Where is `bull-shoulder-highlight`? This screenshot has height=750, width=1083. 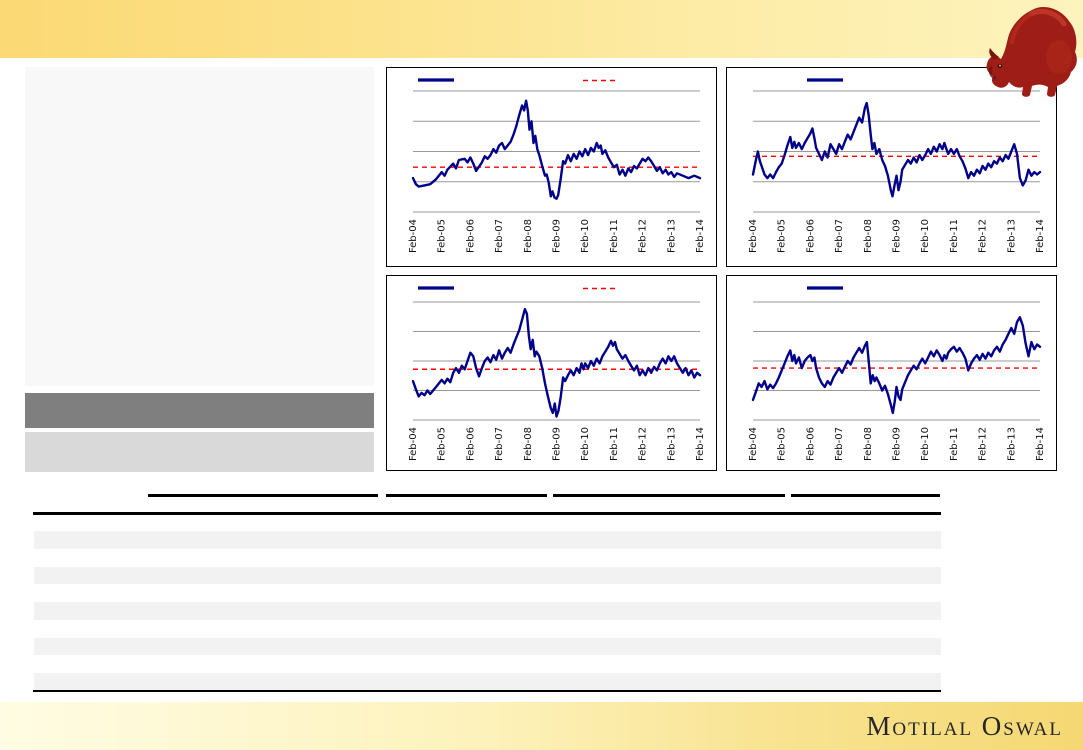 bull-shoulder-highlight is located at coordinates (1021, 28).